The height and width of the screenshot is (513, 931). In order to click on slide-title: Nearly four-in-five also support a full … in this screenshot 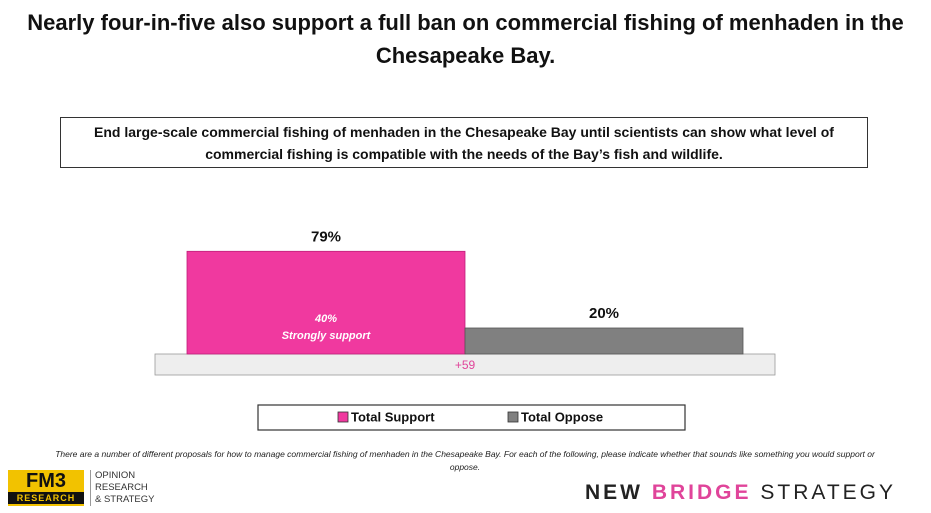, I will do `click(465, 39)`.